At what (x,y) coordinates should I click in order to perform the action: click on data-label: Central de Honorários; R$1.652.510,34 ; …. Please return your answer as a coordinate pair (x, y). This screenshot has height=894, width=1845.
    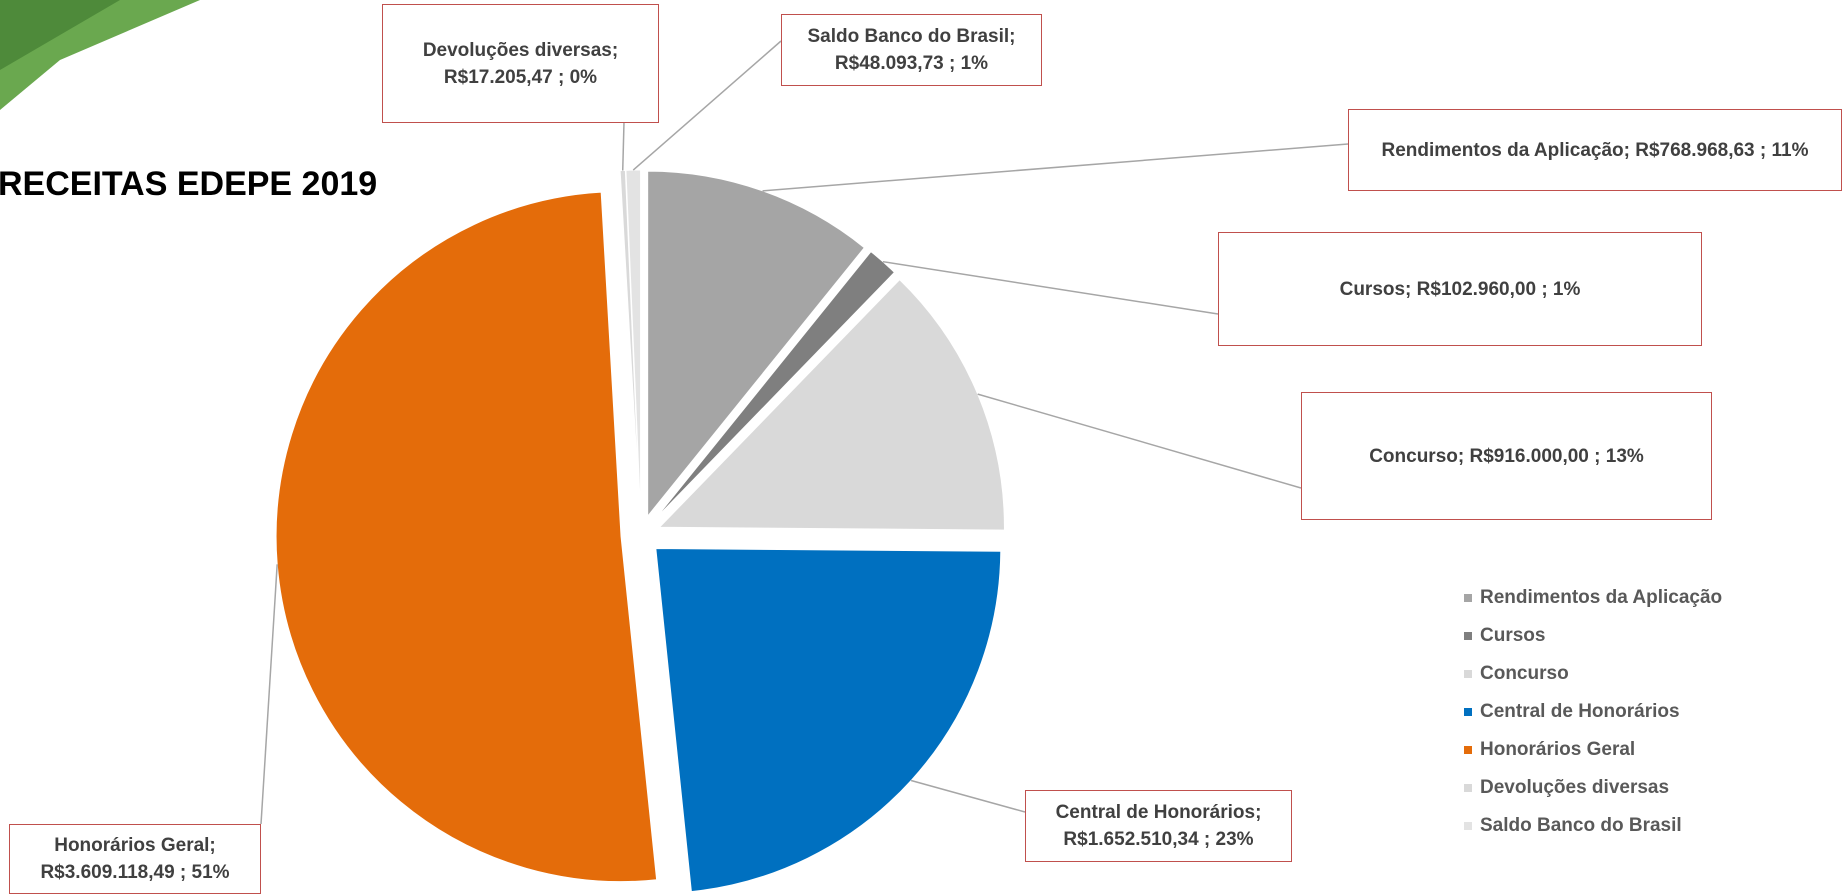
    Looking at the image, I should click on (1158, 826).